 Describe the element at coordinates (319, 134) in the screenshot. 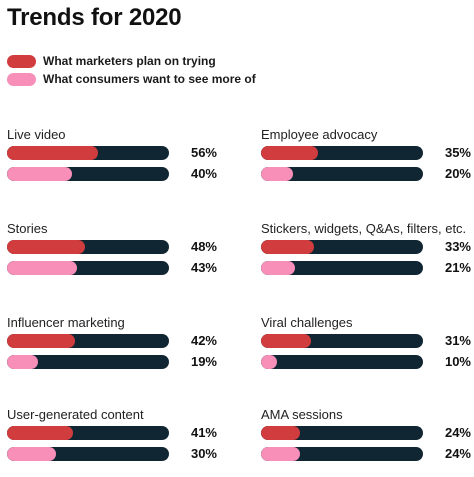

I see `category-label: Employee advocacy` at that location.